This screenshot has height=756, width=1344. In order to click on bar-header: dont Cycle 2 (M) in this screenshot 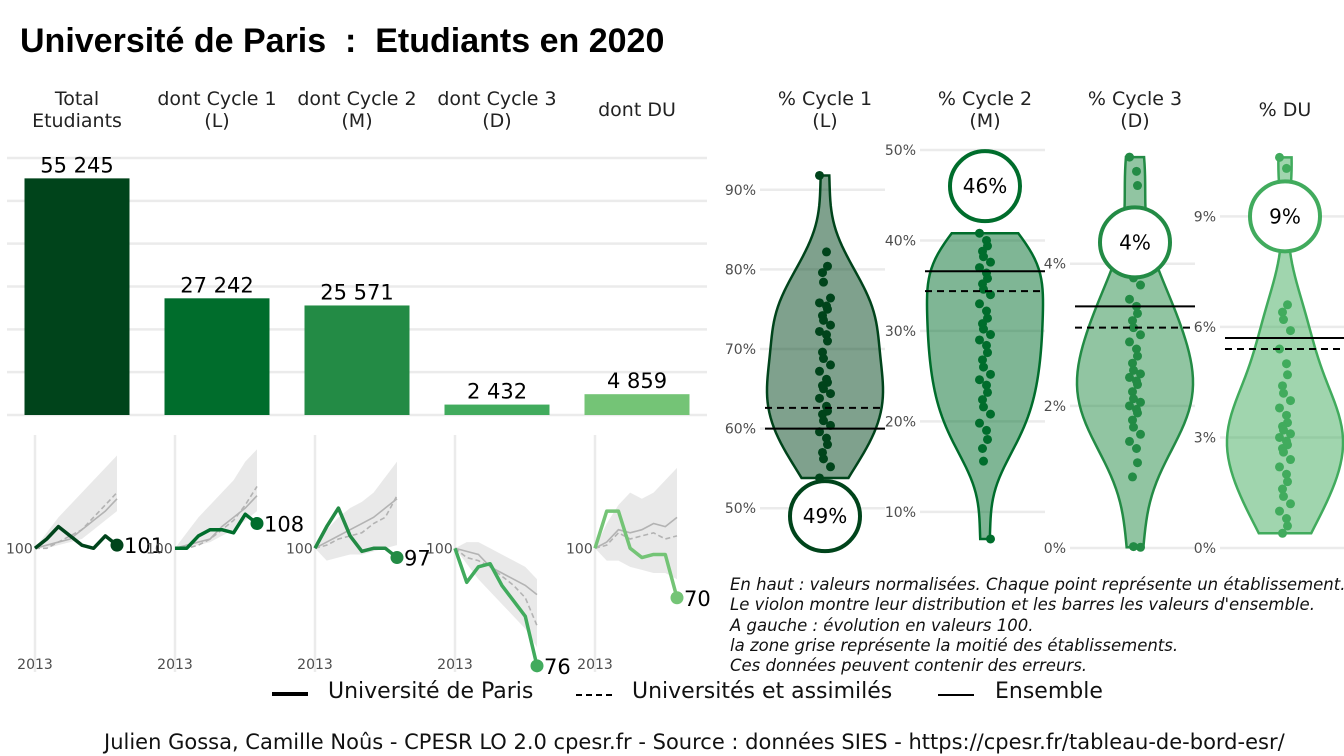, I will do `click(357, 110)`.